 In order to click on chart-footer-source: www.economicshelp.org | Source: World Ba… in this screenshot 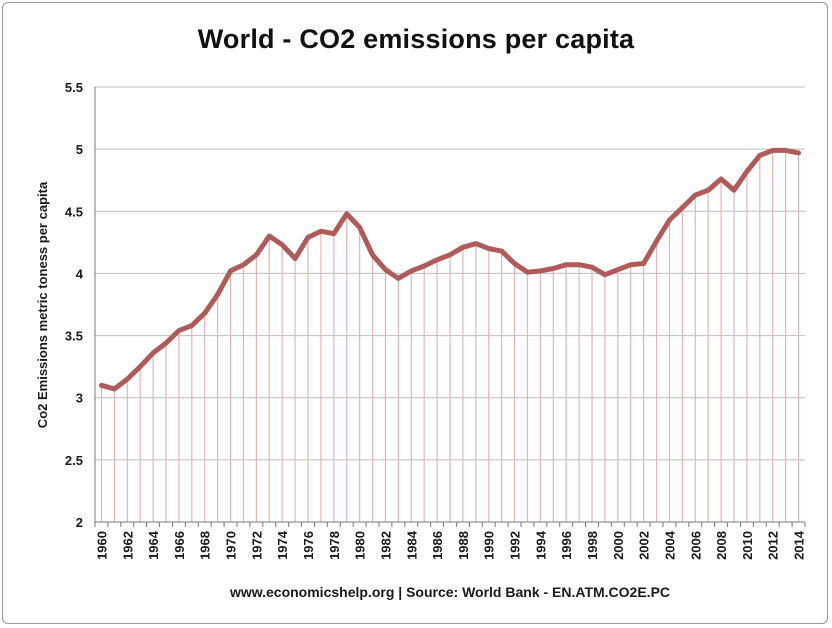, I will do `click(450, 592)`.